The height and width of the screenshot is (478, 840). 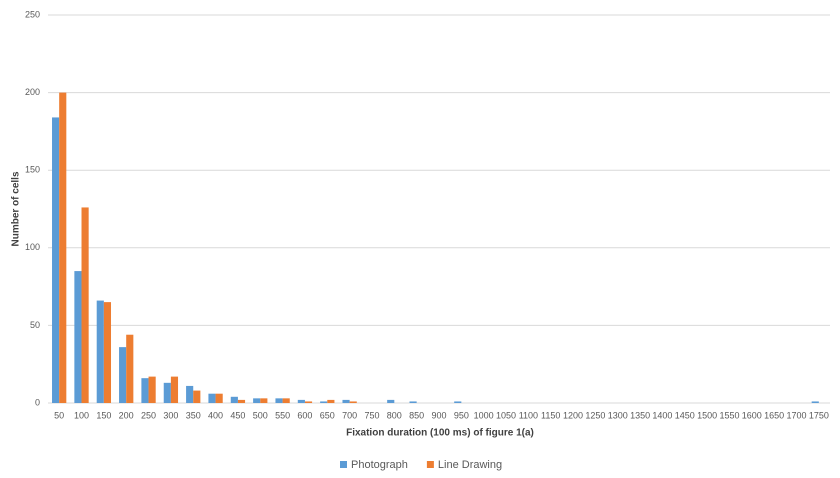 What do you see at coordinates (32, 92) in the screenshot?
I see `y-tick-label: 200` at bounding box center [32, 92].